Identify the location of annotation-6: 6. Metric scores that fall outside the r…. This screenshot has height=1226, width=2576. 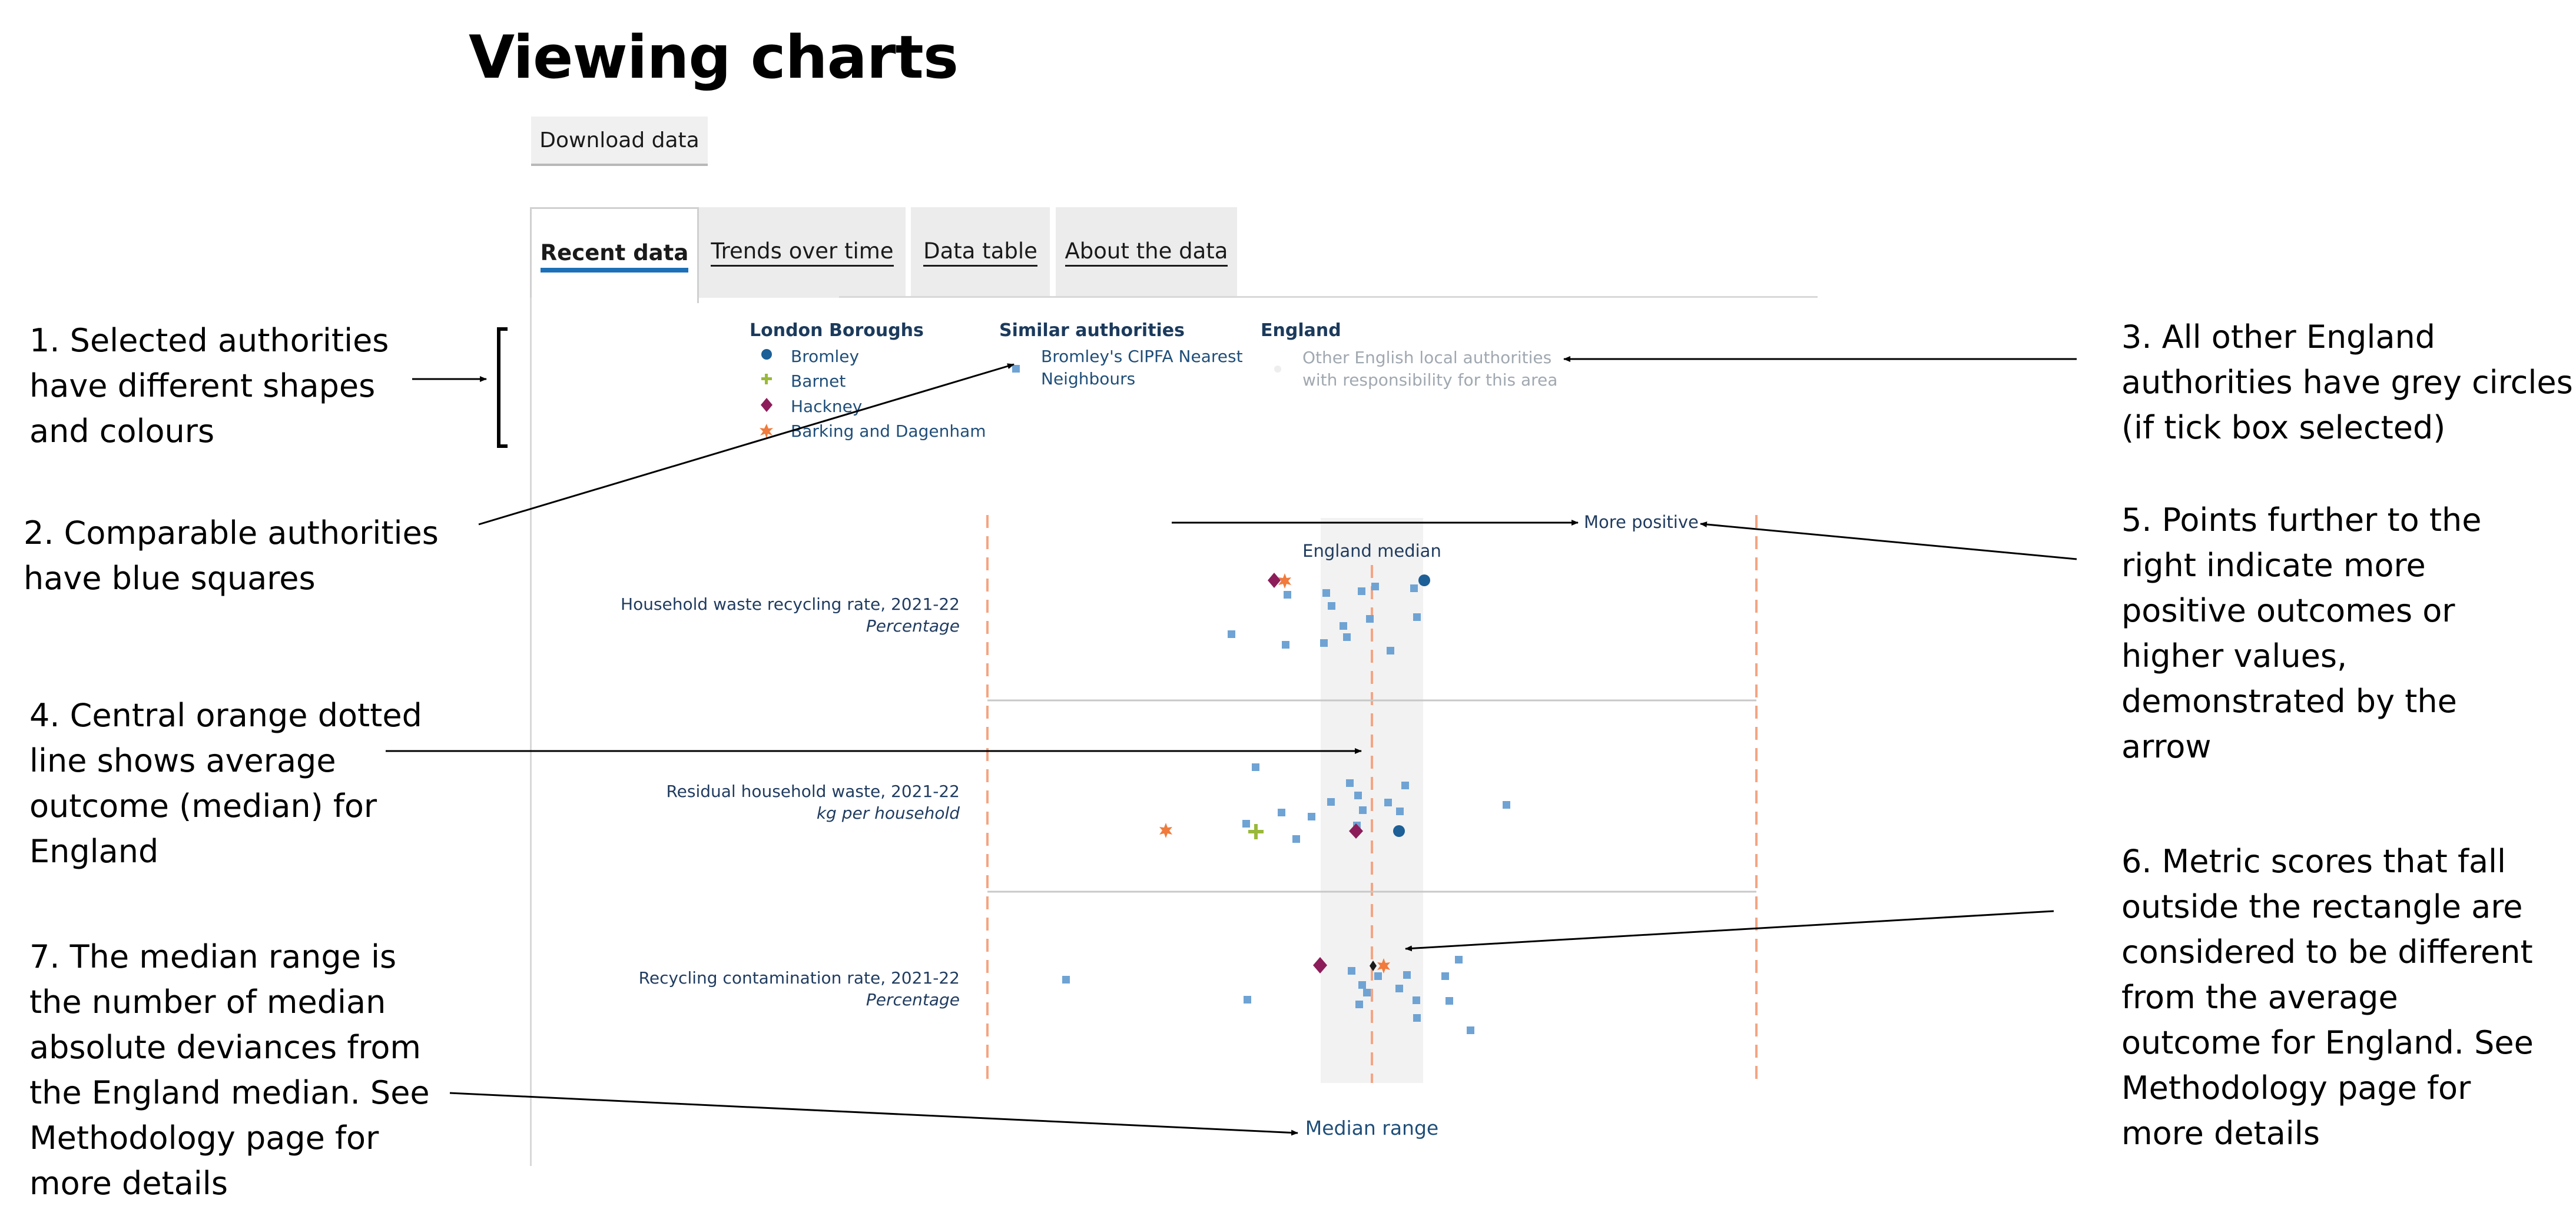
(2327, 998).